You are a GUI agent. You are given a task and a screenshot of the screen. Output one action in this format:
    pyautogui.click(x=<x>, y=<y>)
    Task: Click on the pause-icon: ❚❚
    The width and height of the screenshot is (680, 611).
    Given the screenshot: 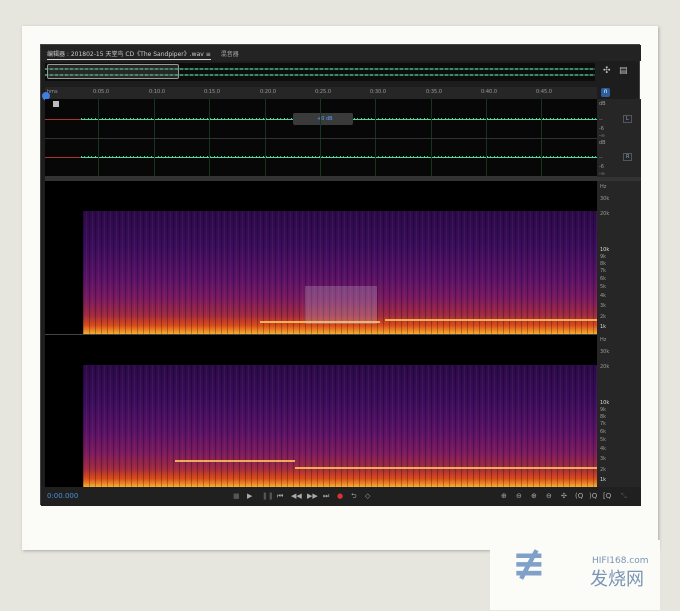 What is the action you would take?
    pyautogui.click(x=268, y=496)
    